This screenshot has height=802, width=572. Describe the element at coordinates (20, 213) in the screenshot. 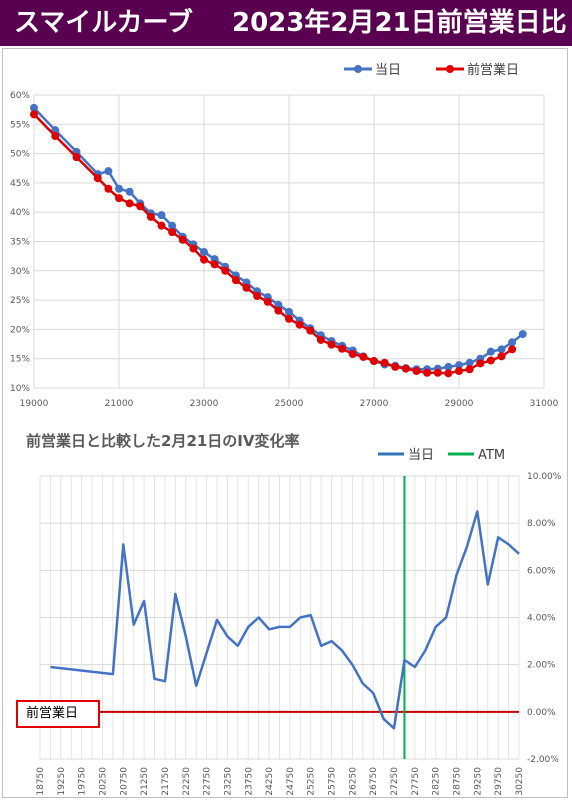

I see `smile-y-tick-label: 40%` at that location.